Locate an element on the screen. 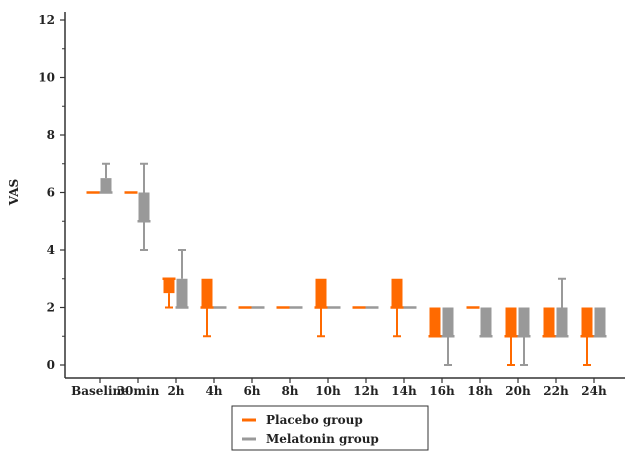 This screenshot has width=639, height=459. x-tick-label: 4h is located at coordinates (213, 391).